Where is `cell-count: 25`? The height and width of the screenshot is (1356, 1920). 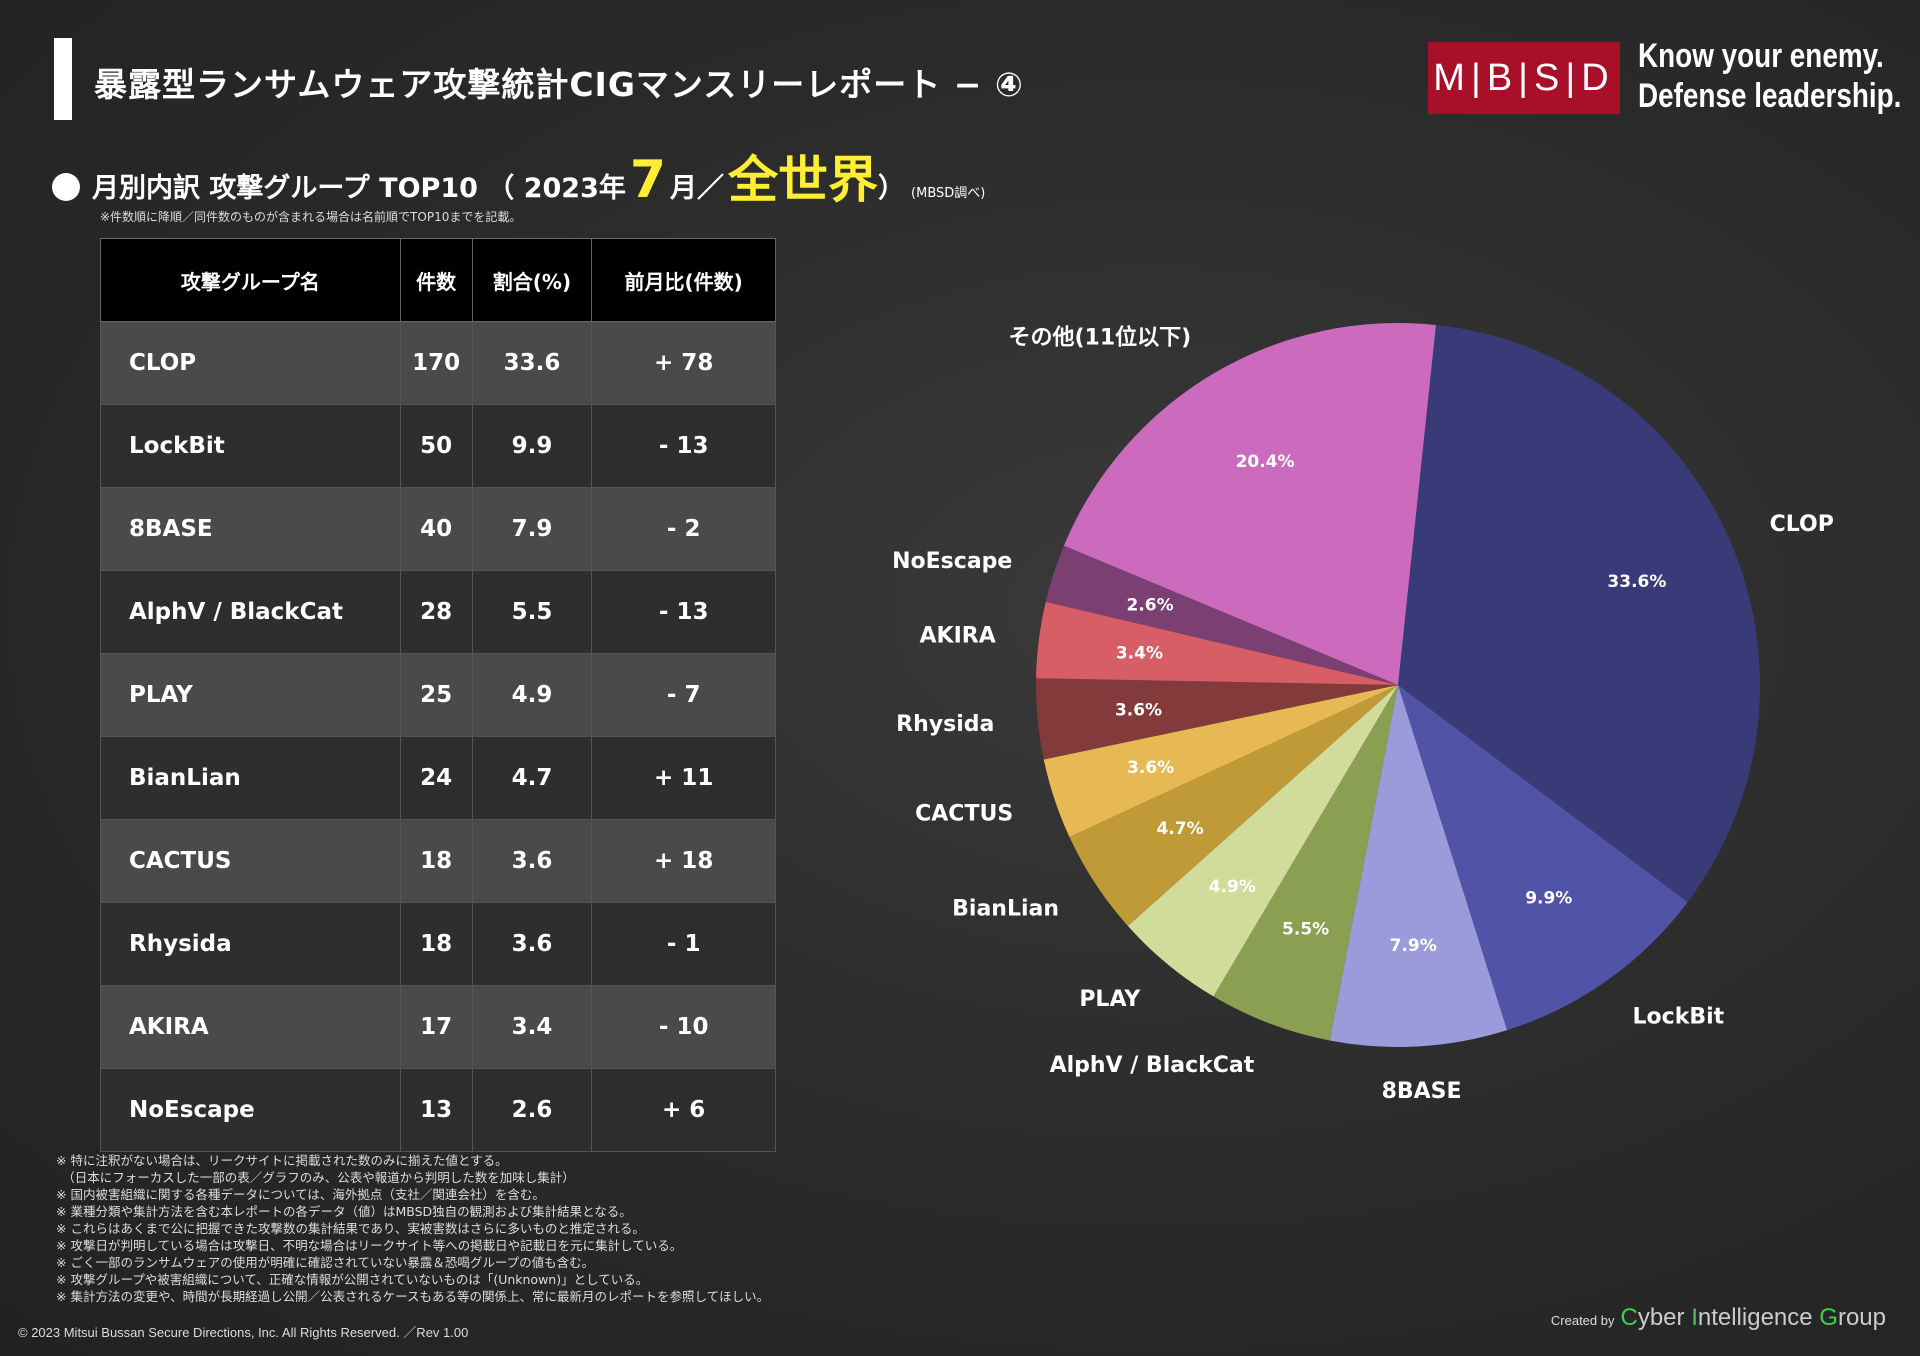 cell-count: 25 is located at coordinates (436, 695).